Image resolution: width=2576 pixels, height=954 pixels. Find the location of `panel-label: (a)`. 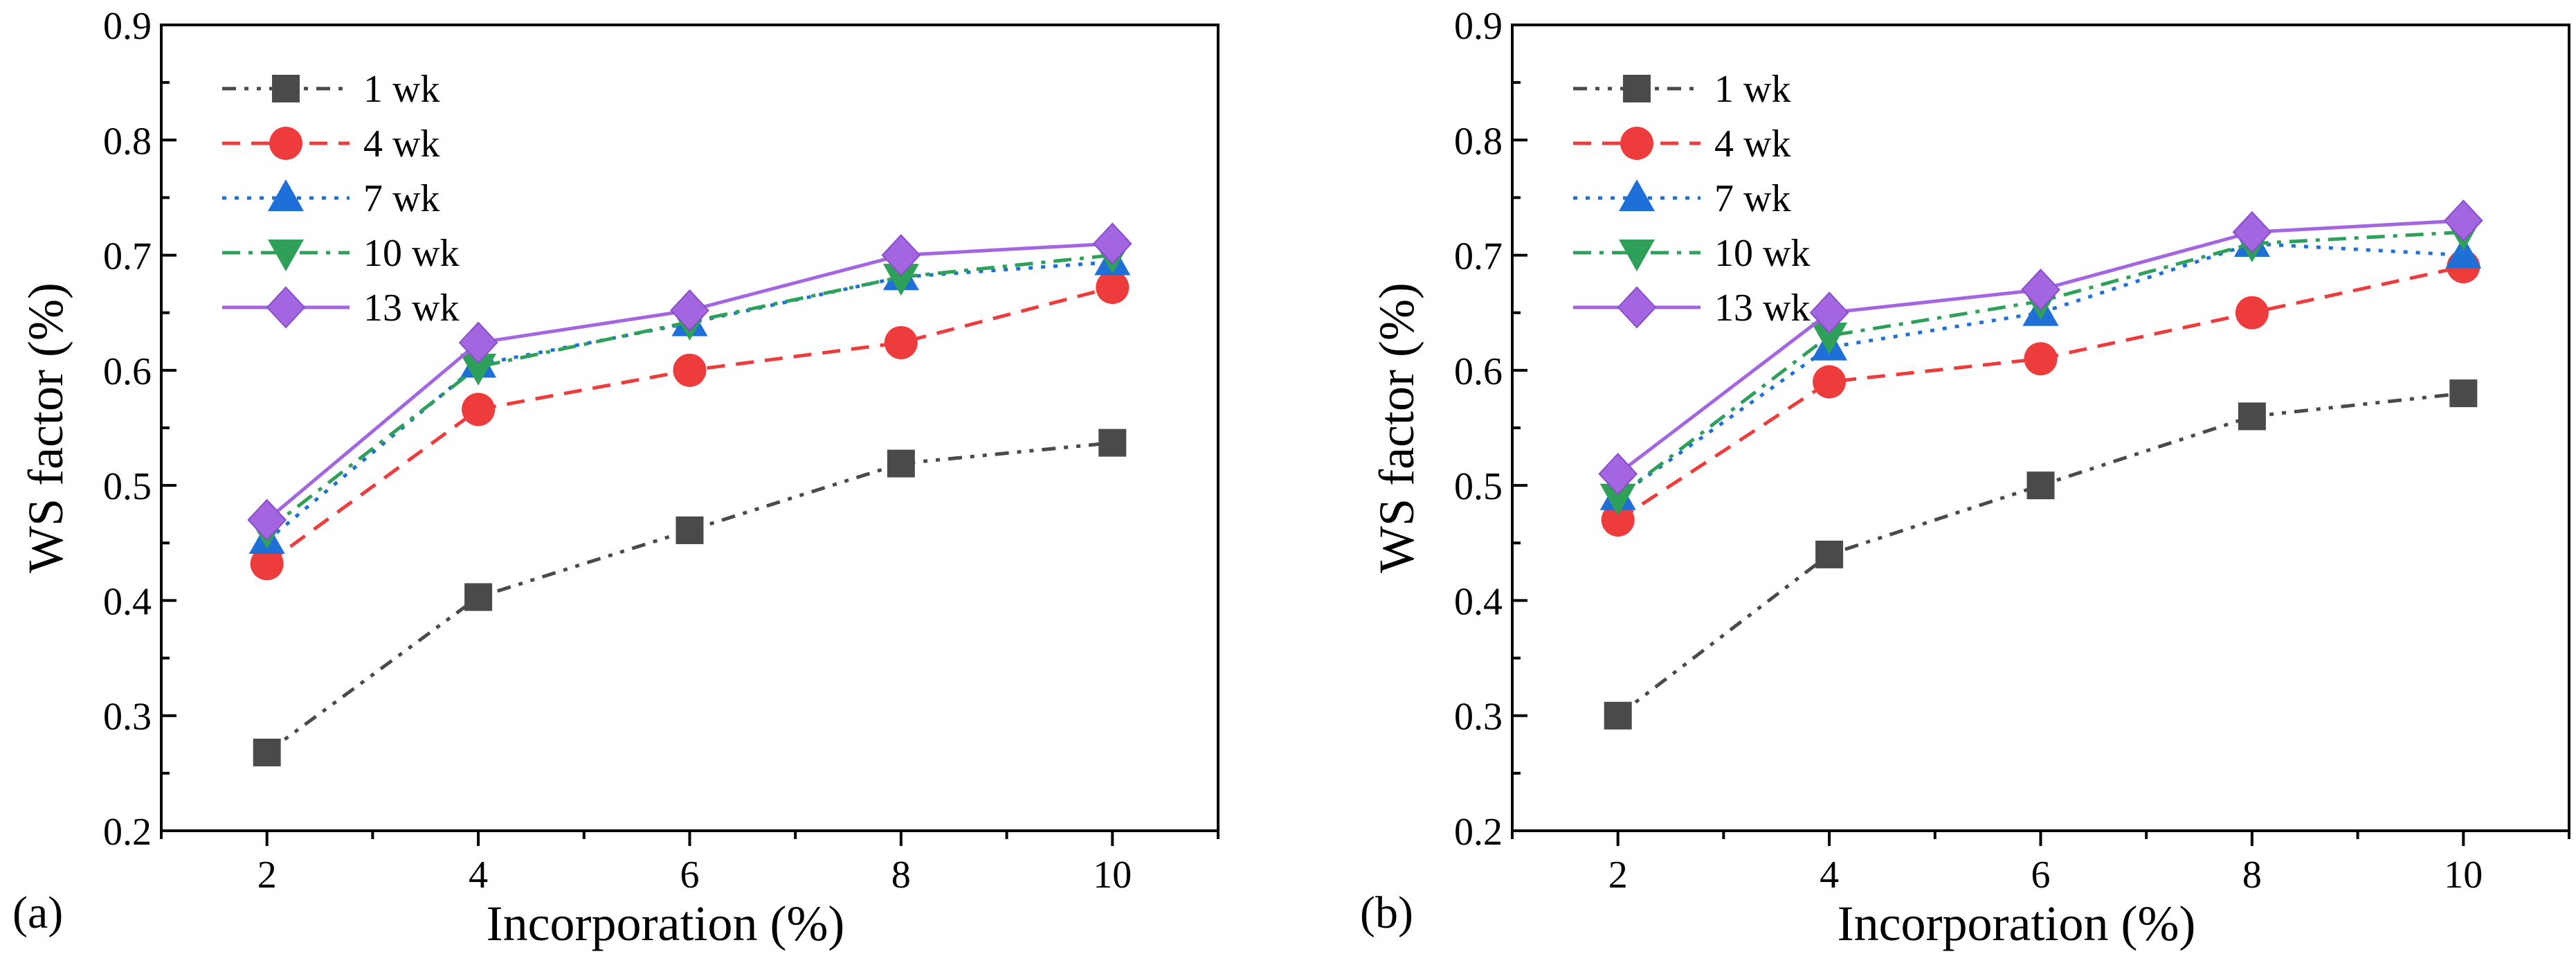

panel-label: (a) is located at coordinates (37, 913).